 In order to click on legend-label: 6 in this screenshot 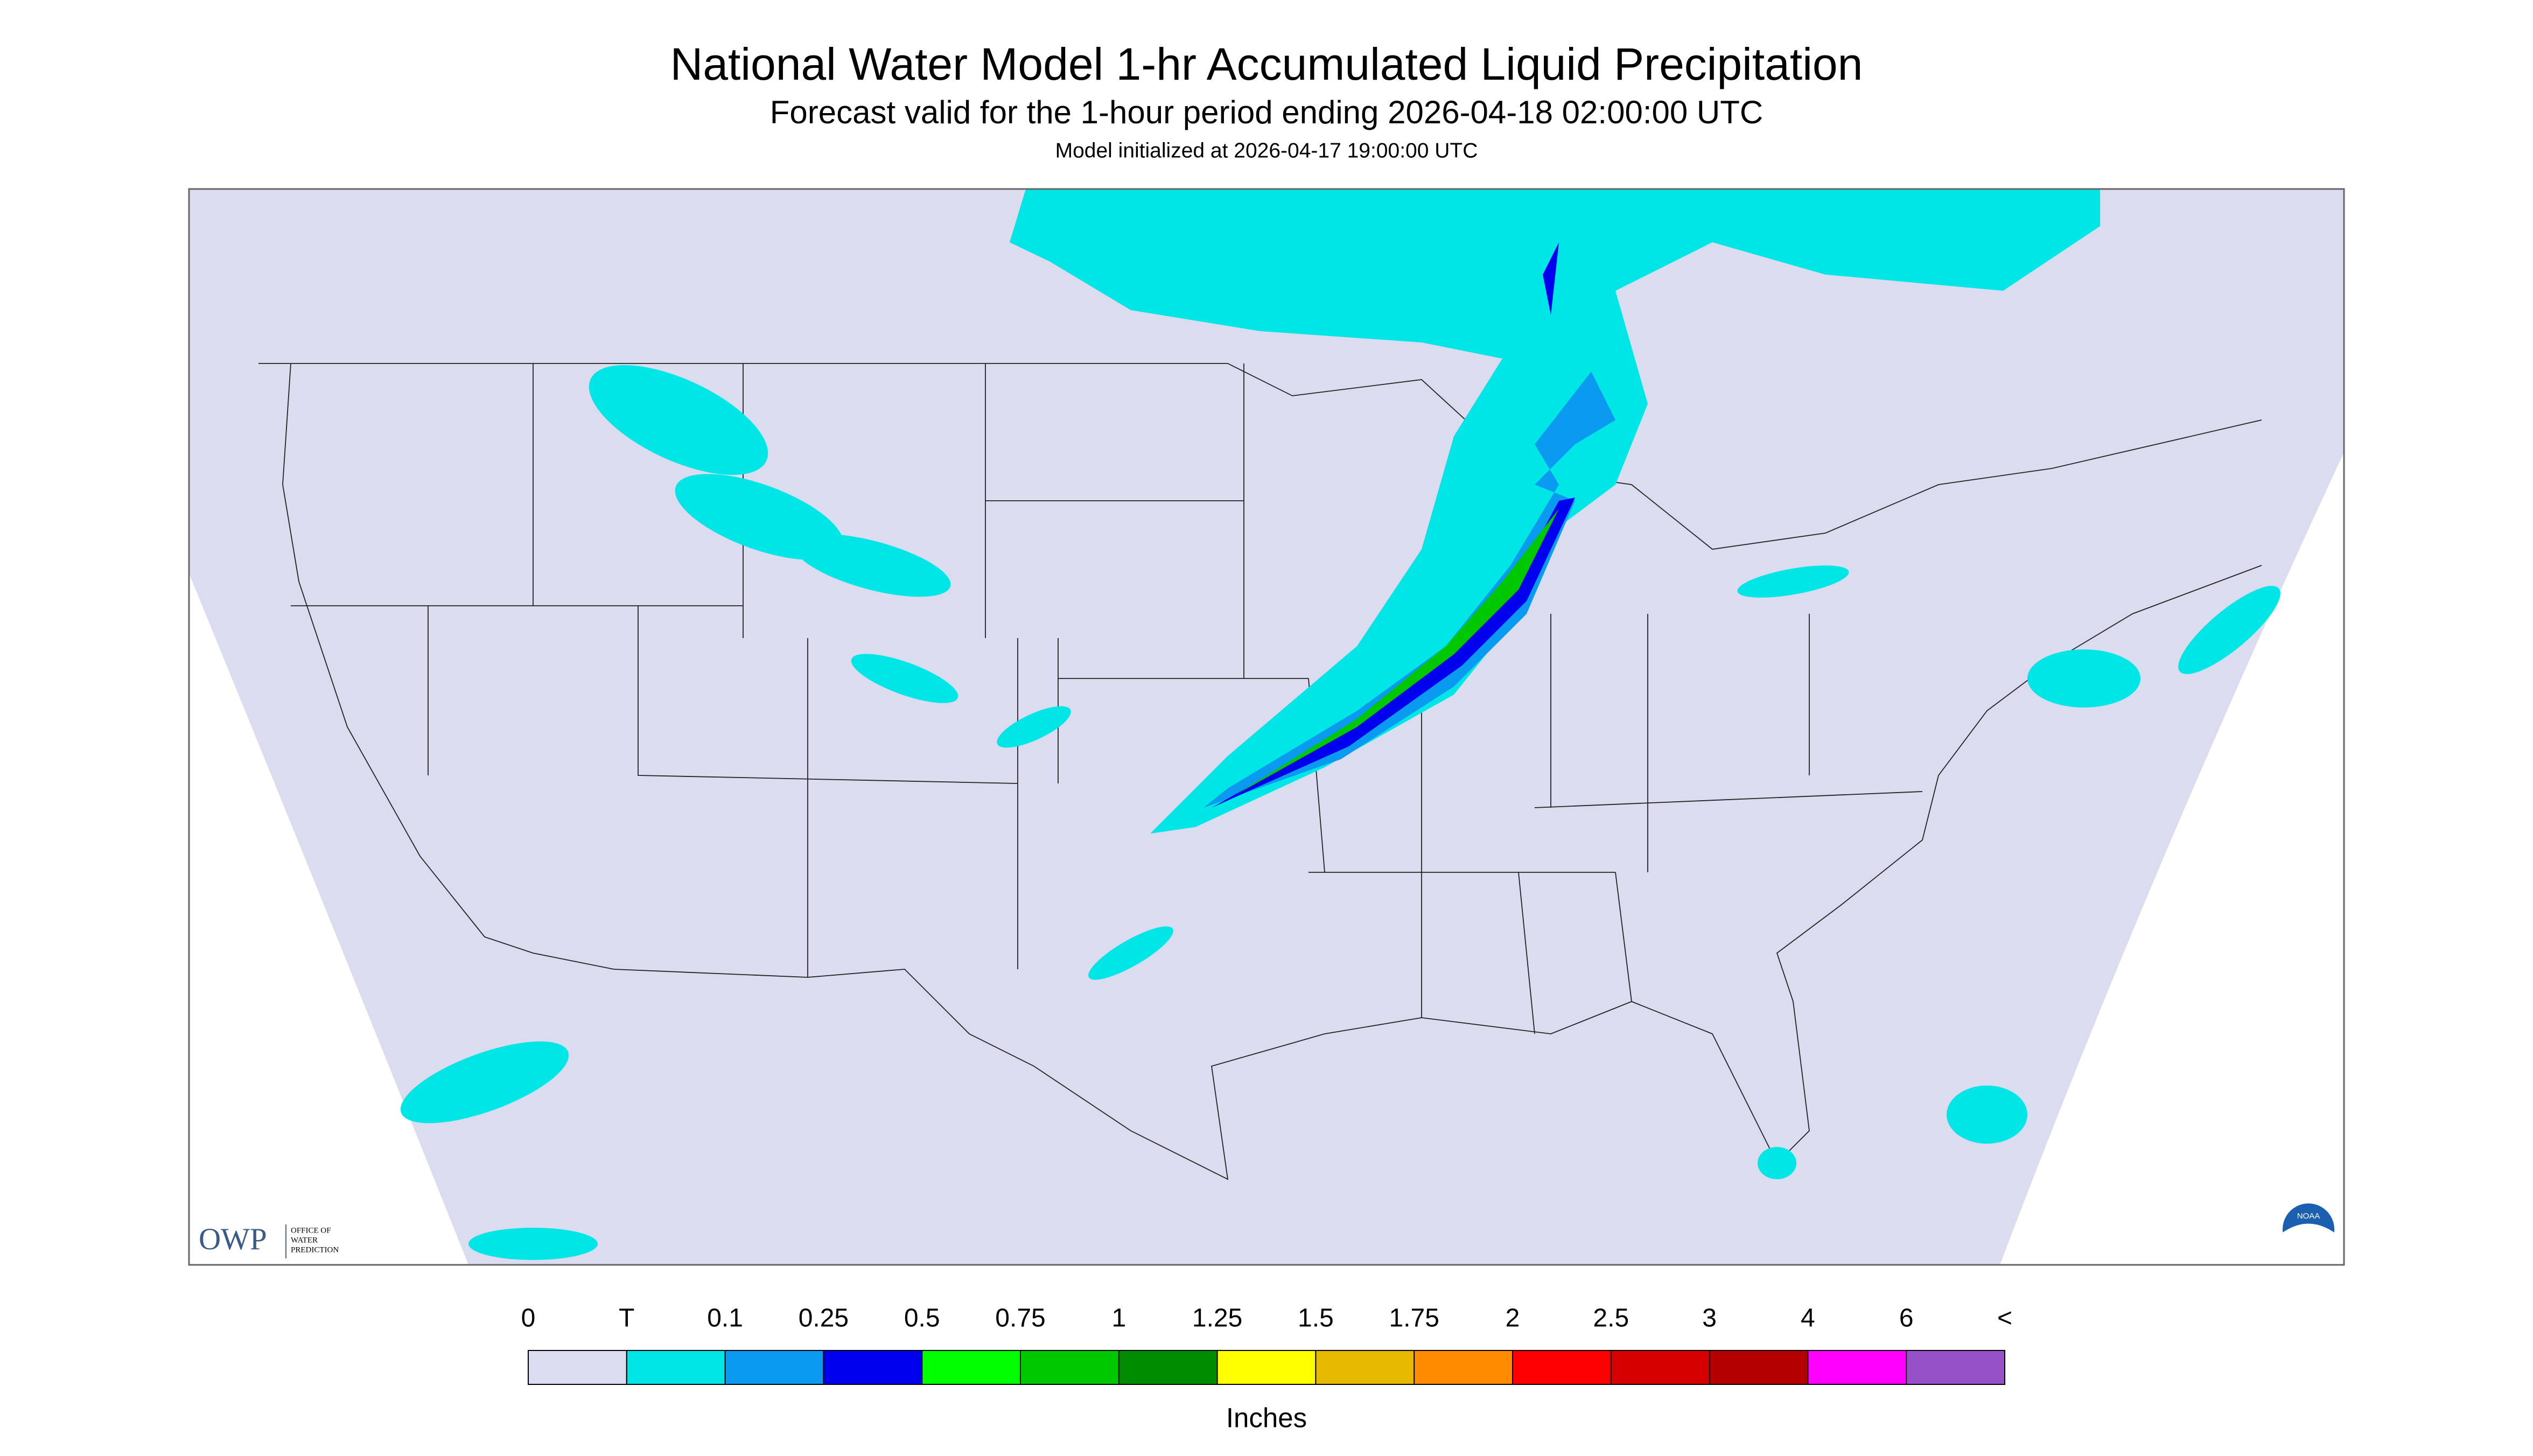, I will do `click(1907, 1318)`.